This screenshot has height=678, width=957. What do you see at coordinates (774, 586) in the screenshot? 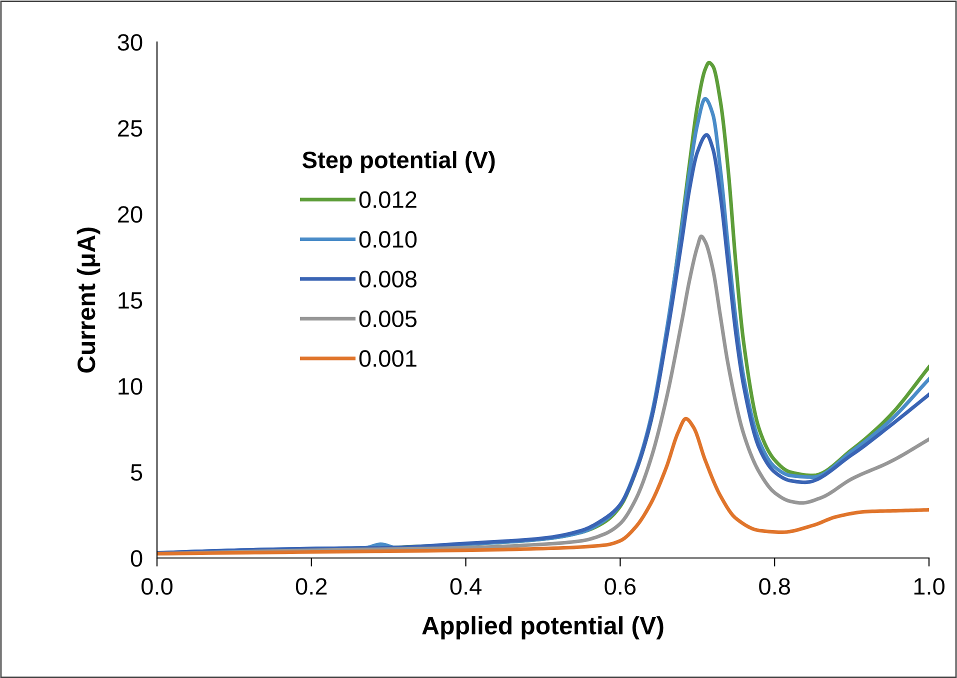
I see `x-tick-label: 0.8` at bounding box center [774, 586].